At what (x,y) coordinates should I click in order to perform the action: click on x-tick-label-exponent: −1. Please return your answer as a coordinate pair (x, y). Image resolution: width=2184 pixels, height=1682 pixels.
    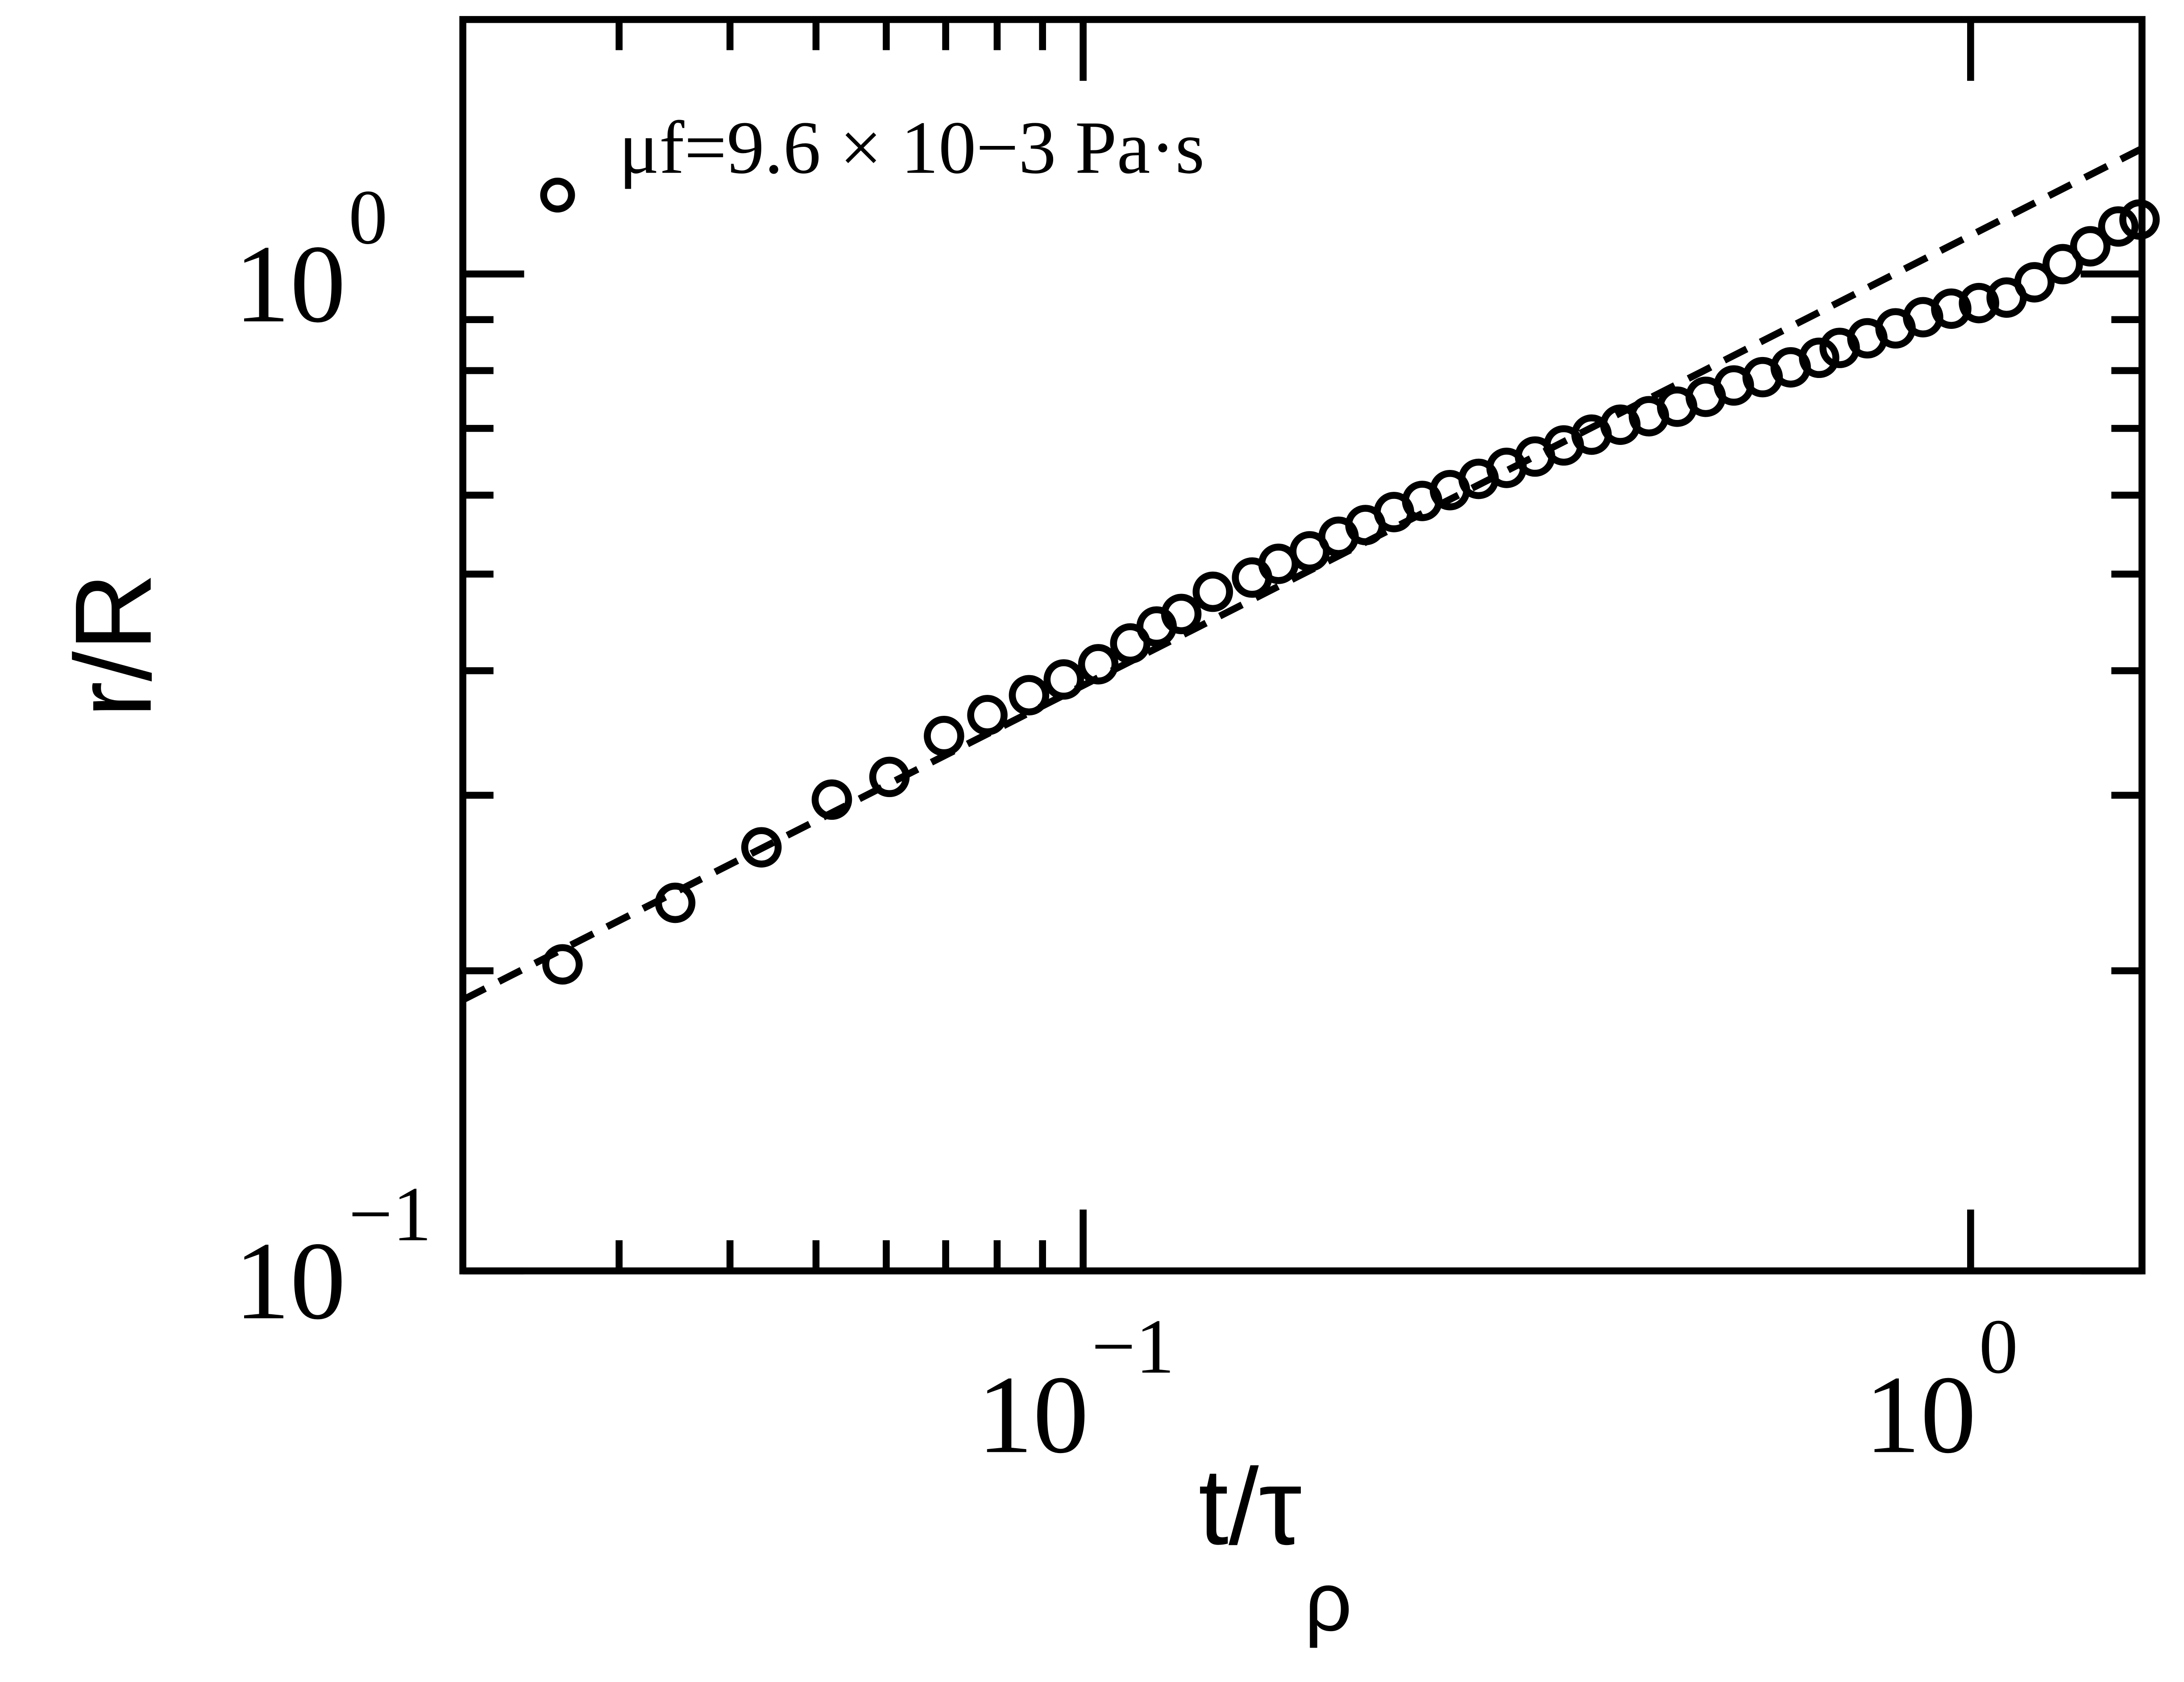
    Looking at the image, I should click on (1133, 1346).